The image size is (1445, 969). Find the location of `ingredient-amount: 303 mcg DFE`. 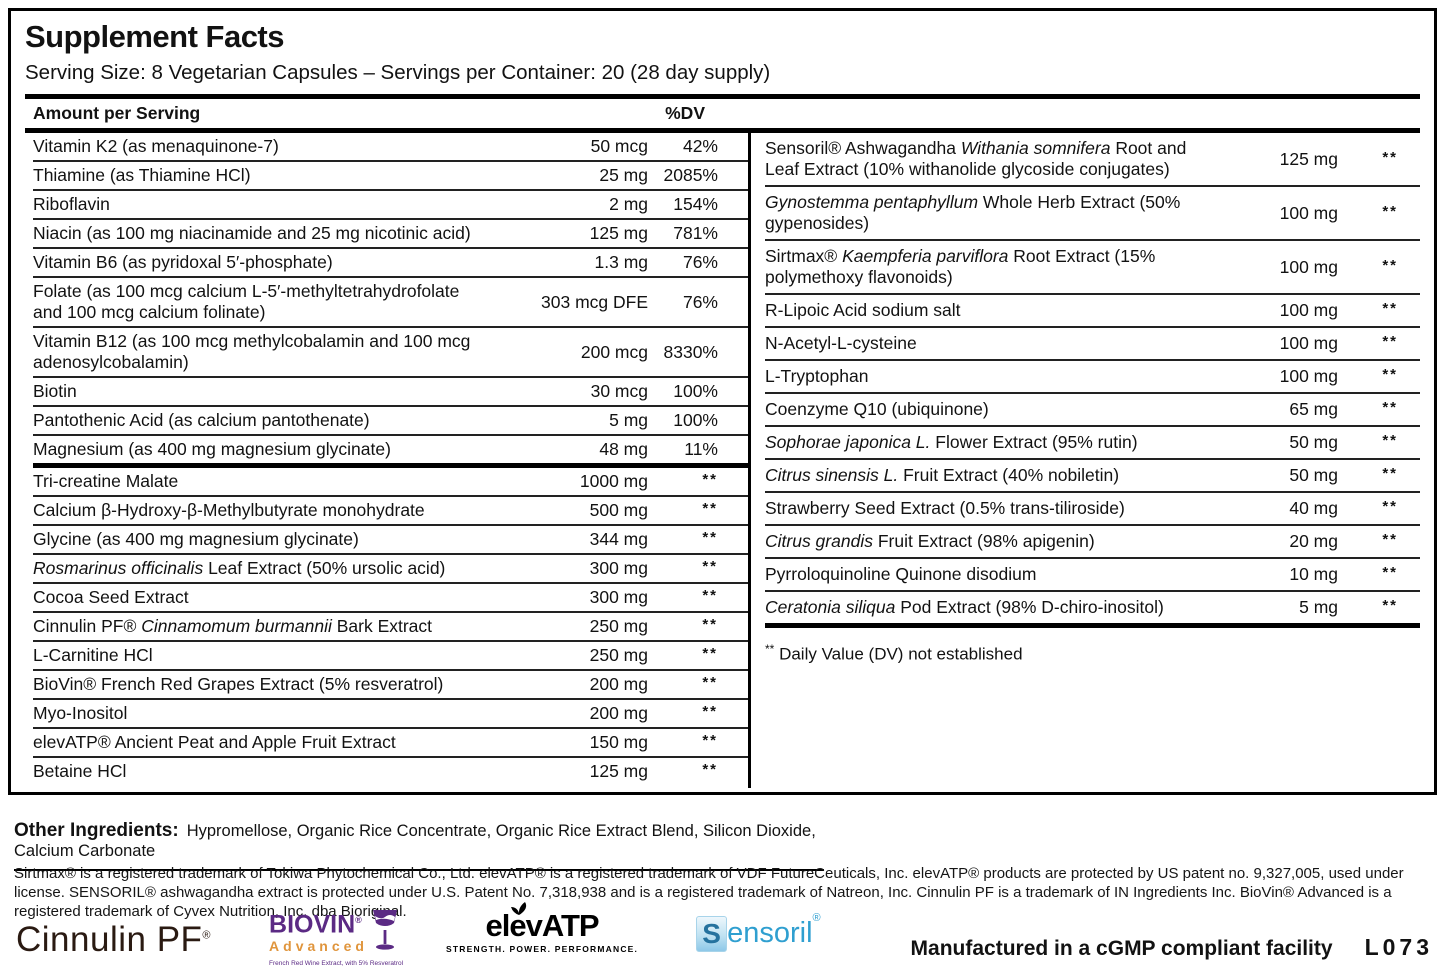

ingredient-amount: 303 mcg DFE is located at coordinates (594, 301).